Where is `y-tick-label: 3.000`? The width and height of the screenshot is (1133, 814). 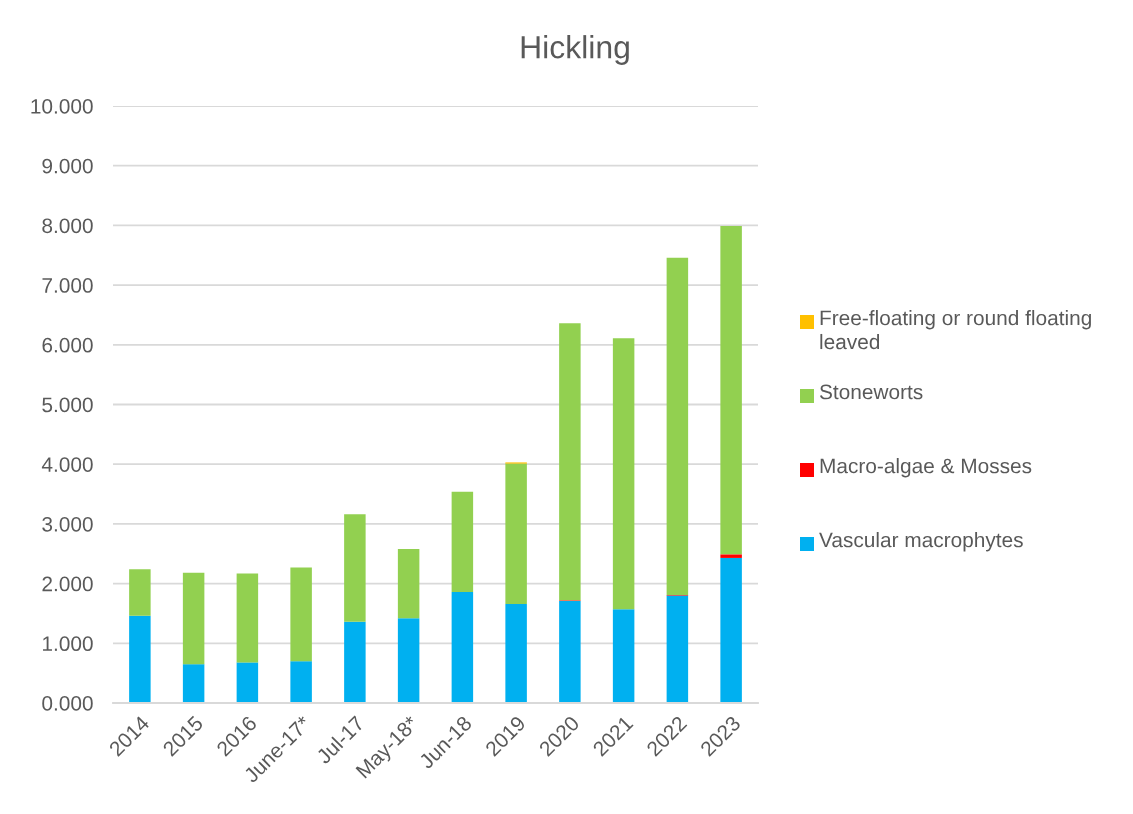
y-tick-label: 3.000 is located at coordinates (67, 524).